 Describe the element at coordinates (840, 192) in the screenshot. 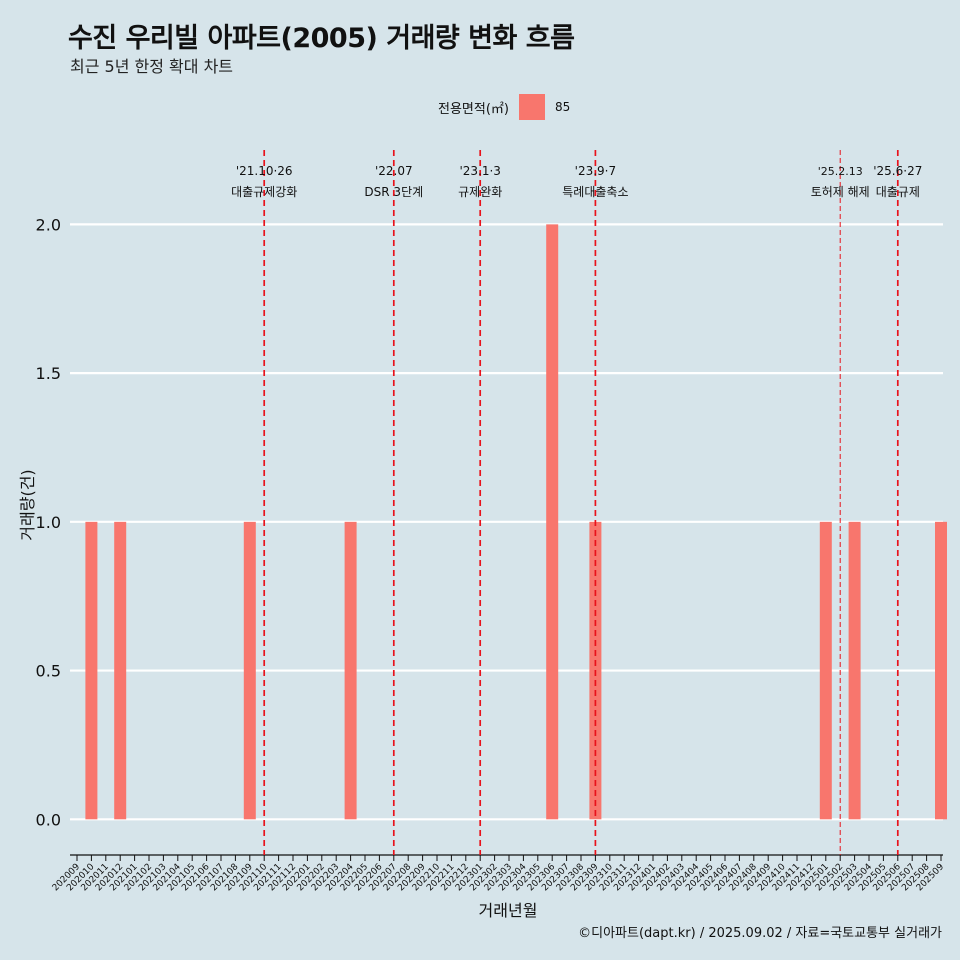

I see `event-name-label: 토허제 해제` at that location.